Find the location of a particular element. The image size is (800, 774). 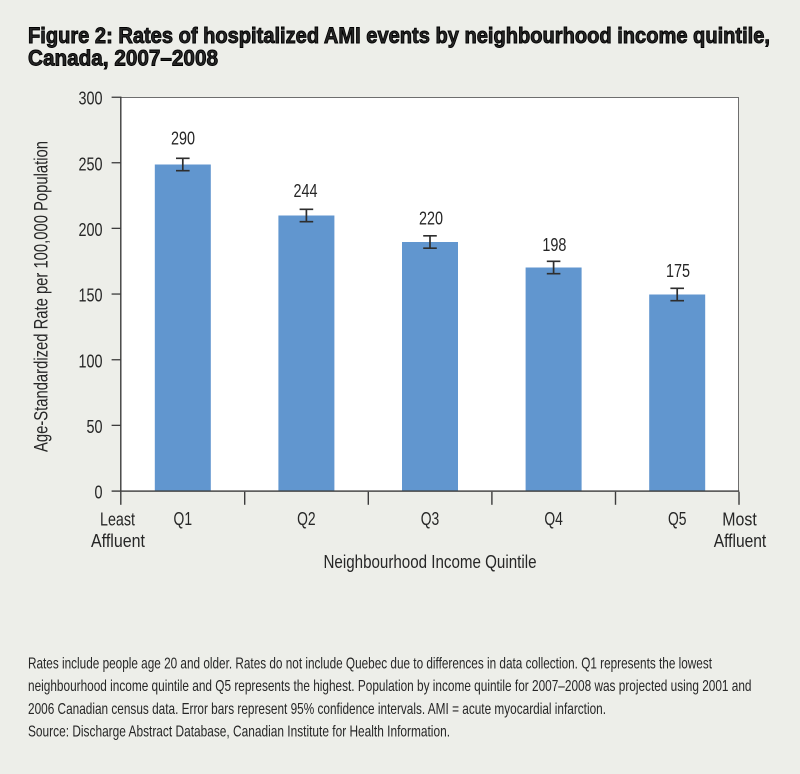

svg-text: Q5 is located at coordinates (677, 519).